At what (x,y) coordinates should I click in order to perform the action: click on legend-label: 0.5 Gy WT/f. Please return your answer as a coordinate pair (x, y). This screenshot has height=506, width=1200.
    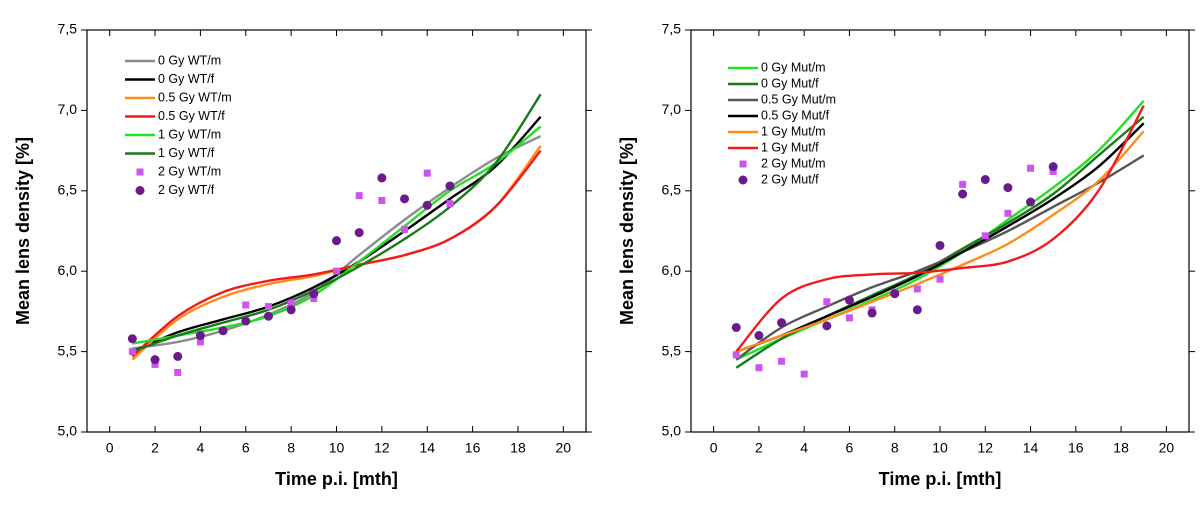
    Looking at the image, I should click on (191, 116).